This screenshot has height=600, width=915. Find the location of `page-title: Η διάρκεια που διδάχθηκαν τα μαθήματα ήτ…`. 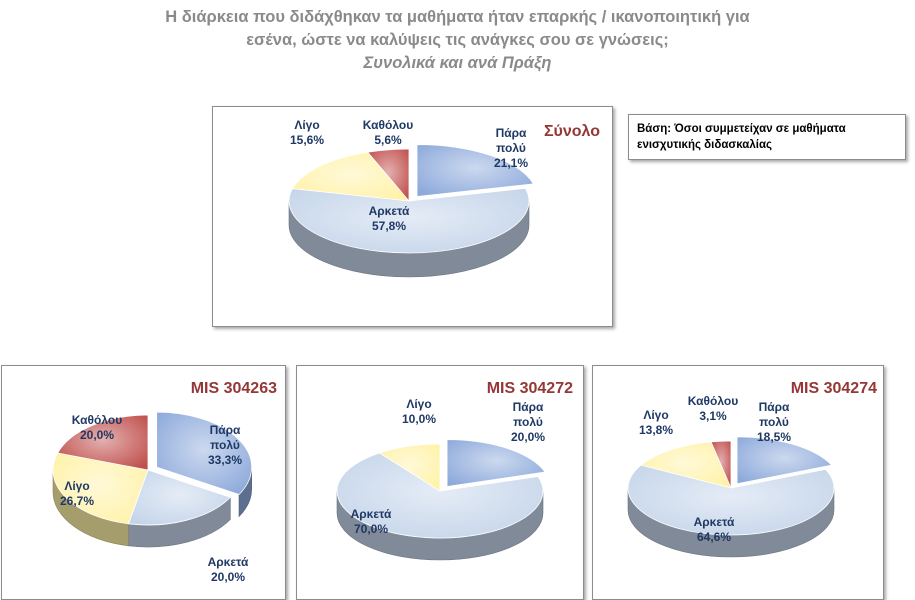

page-title: Η διάρκεια που διδάχθηκαν τα μαθήματα ήτ… is located at coordinates (457, 40).